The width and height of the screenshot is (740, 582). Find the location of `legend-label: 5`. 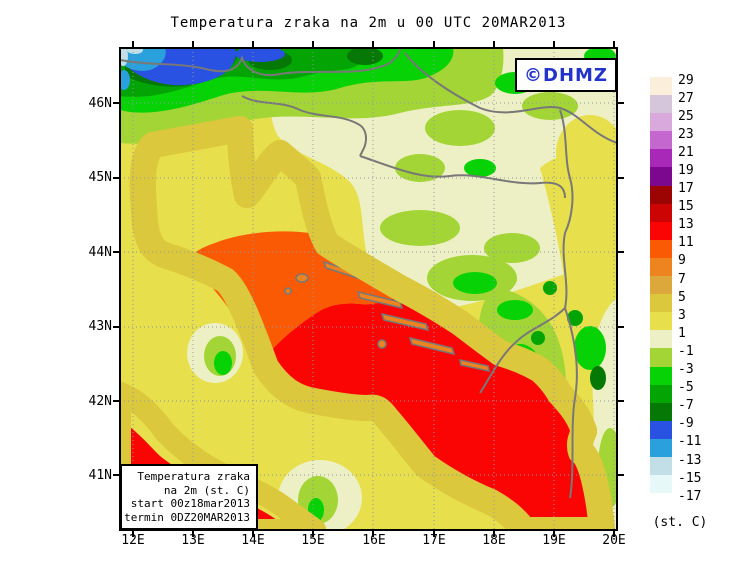

legend-label: 5 is located at coordinates (682, 297).